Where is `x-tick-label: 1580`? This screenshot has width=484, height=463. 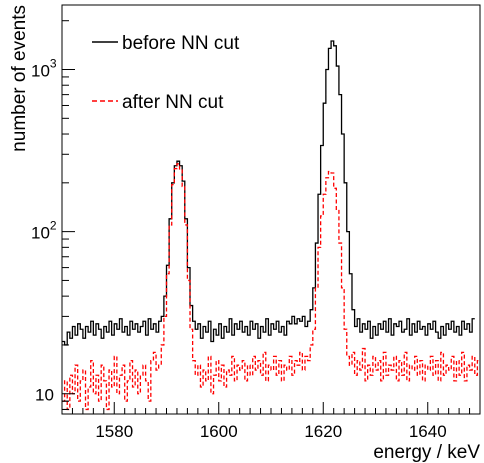
x-tick-label: 1580 is located at coordinates (114, 431).